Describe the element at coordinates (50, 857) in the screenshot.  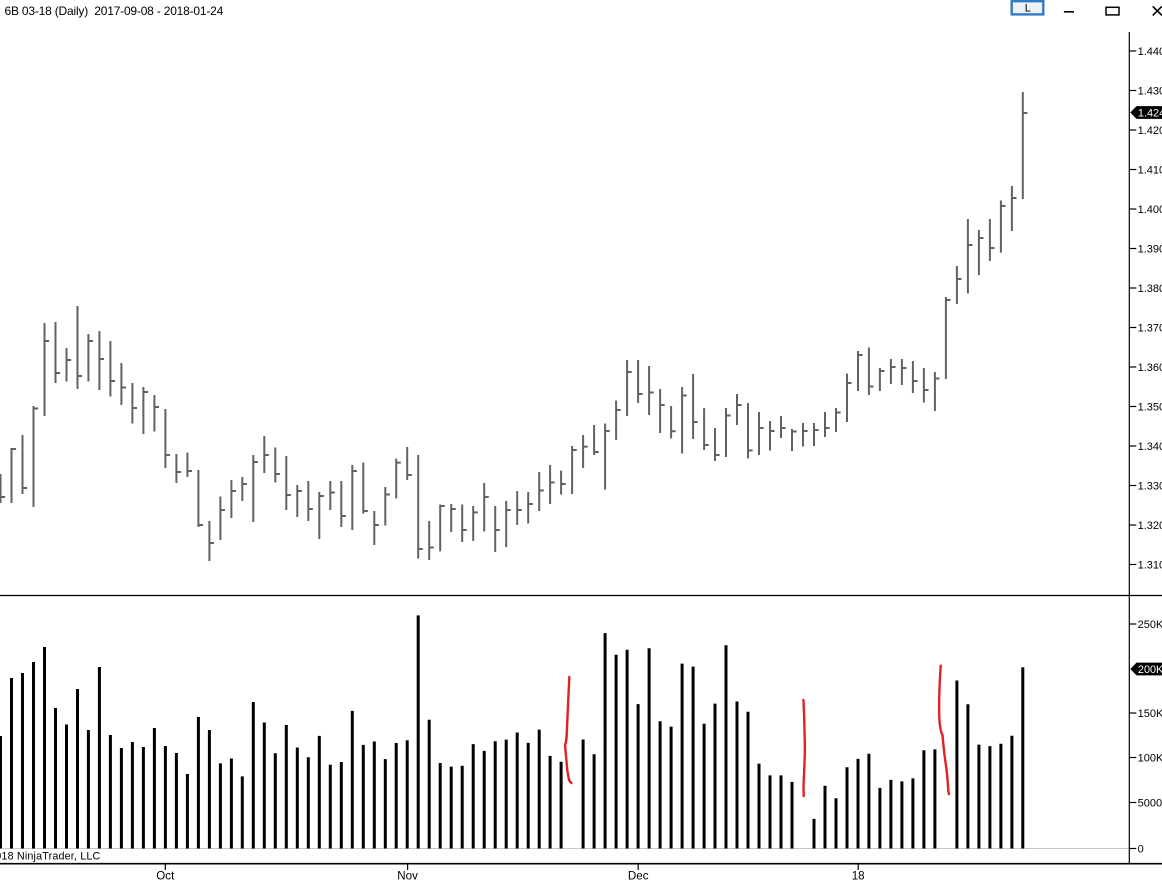
I see `svg-text: ©2018 NinjaTrader, LLC` at that location.